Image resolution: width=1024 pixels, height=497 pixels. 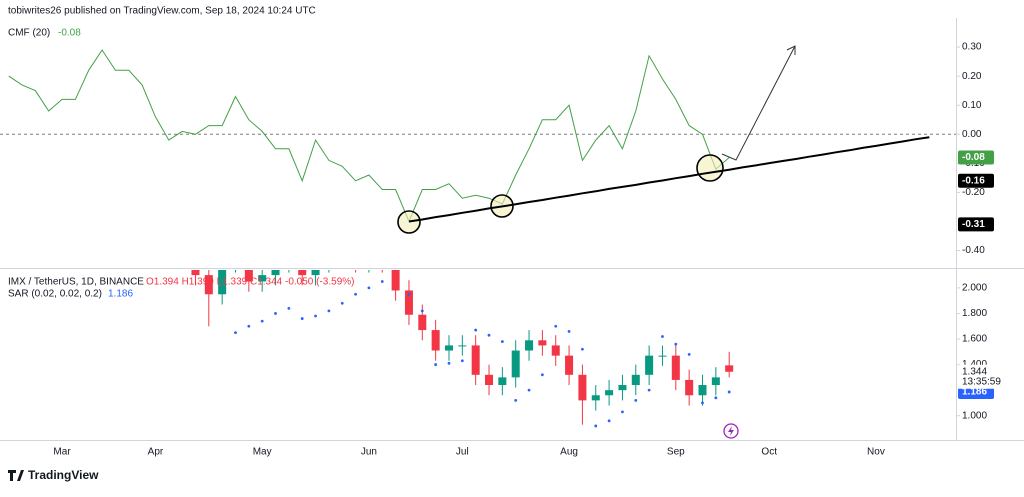 What do you see at coordinates (262, 452) in the screenshot?
I see `x-tick-label: May` at bounding box center [262, 452].